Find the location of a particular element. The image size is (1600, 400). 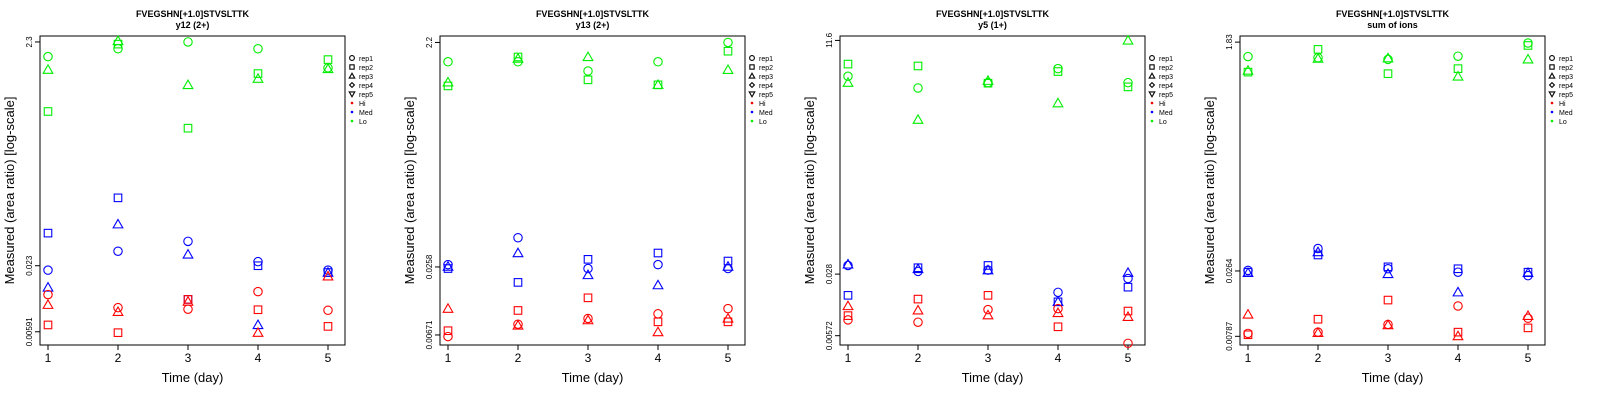

x-tick-label: 2 is located at coordinates (518, 358).